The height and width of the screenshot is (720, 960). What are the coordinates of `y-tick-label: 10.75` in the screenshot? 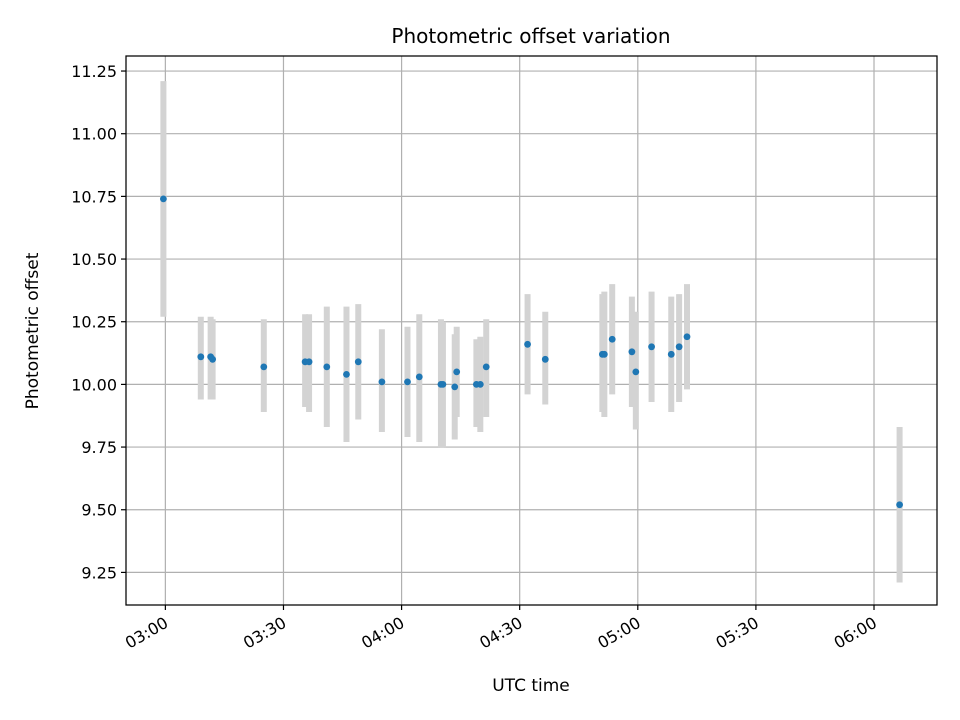 It's located at (94, 196).